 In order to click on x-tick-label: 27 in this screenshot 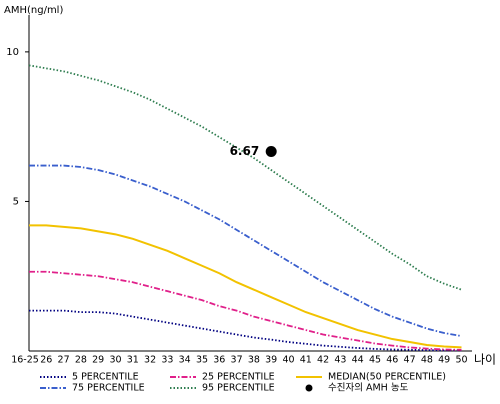, I will do `click(64, 360)`.